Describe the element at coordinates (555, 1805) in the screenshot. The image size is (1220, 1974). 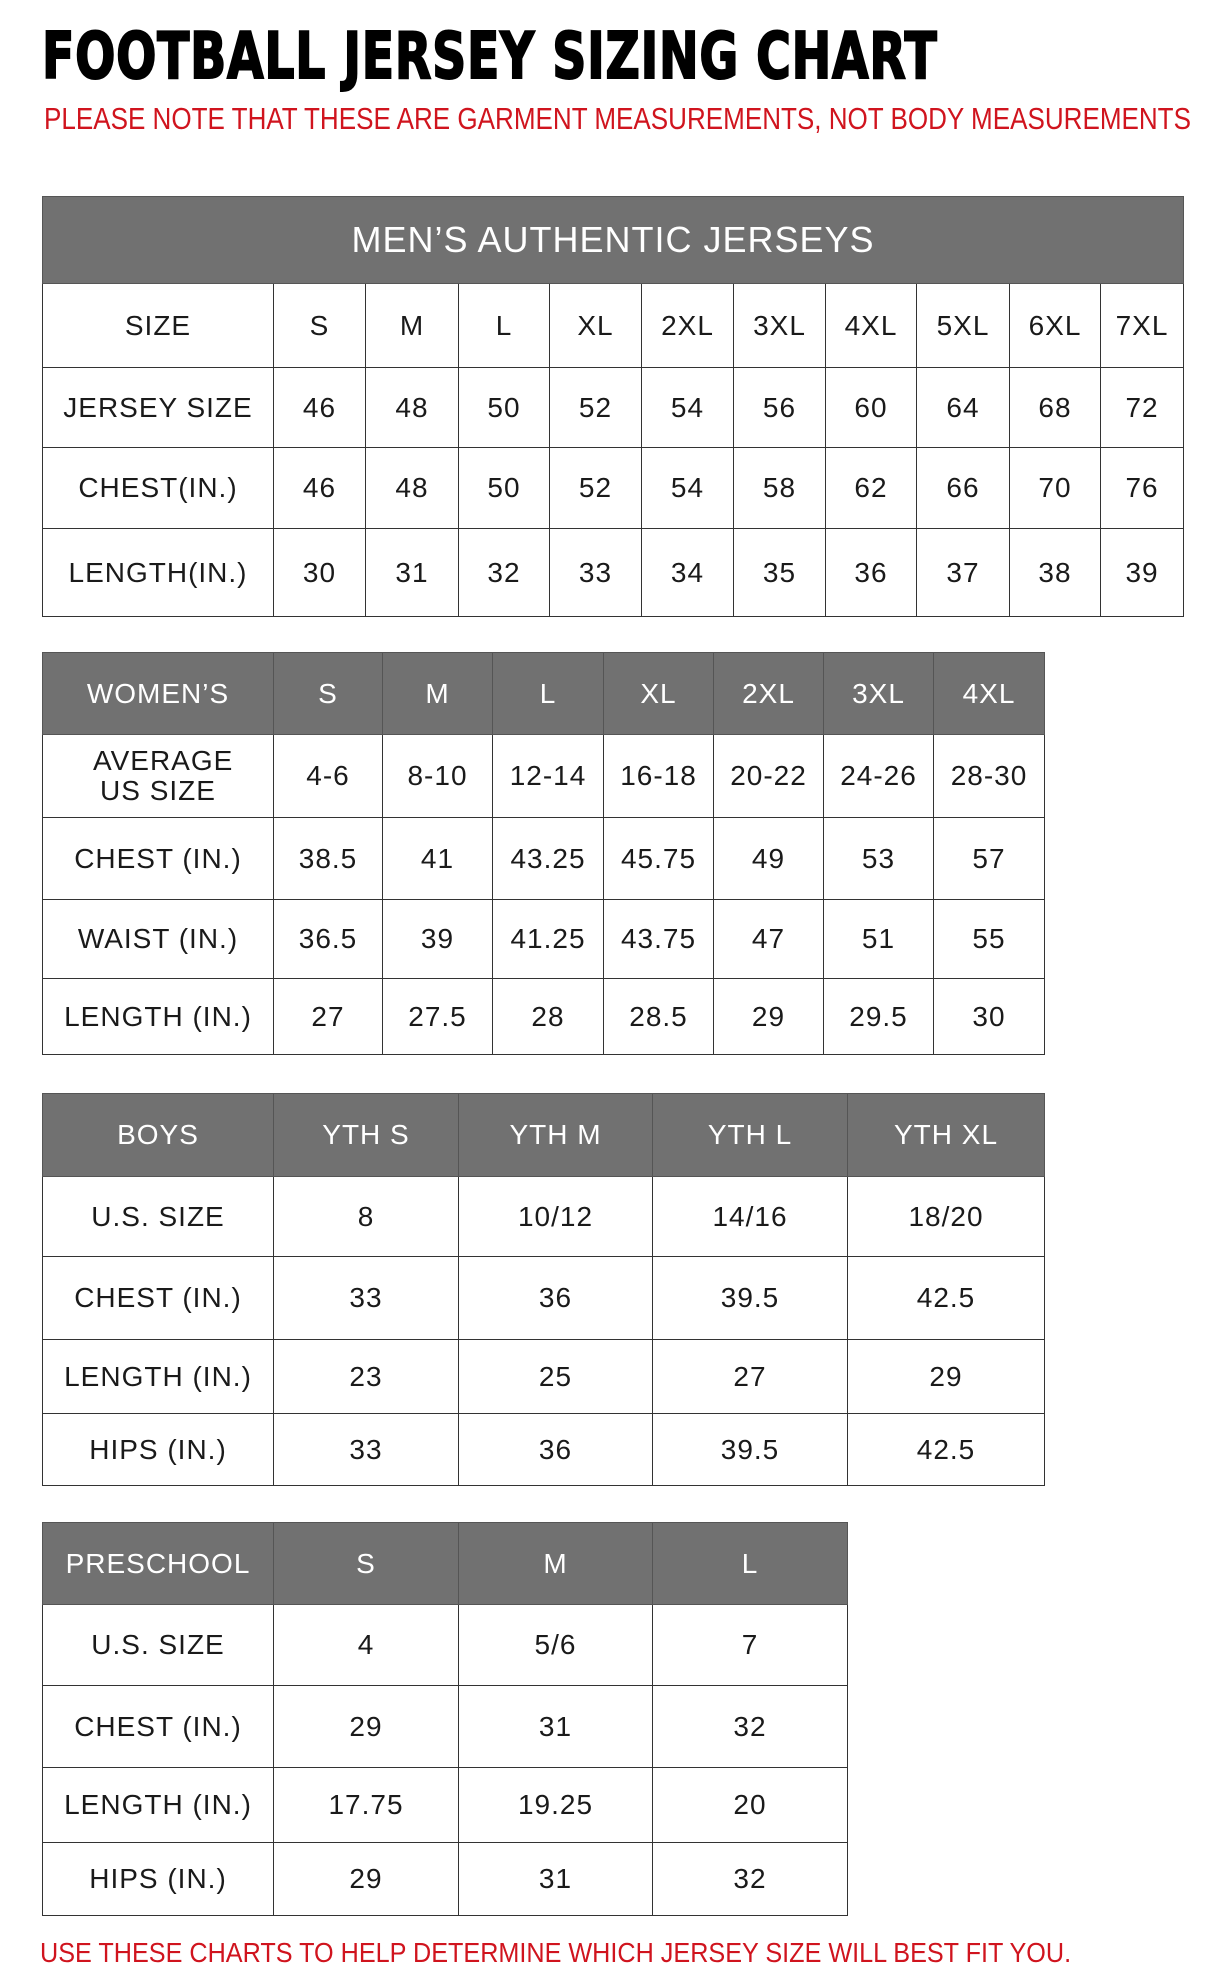
I see `measurement-cell: 19.25` at that location.